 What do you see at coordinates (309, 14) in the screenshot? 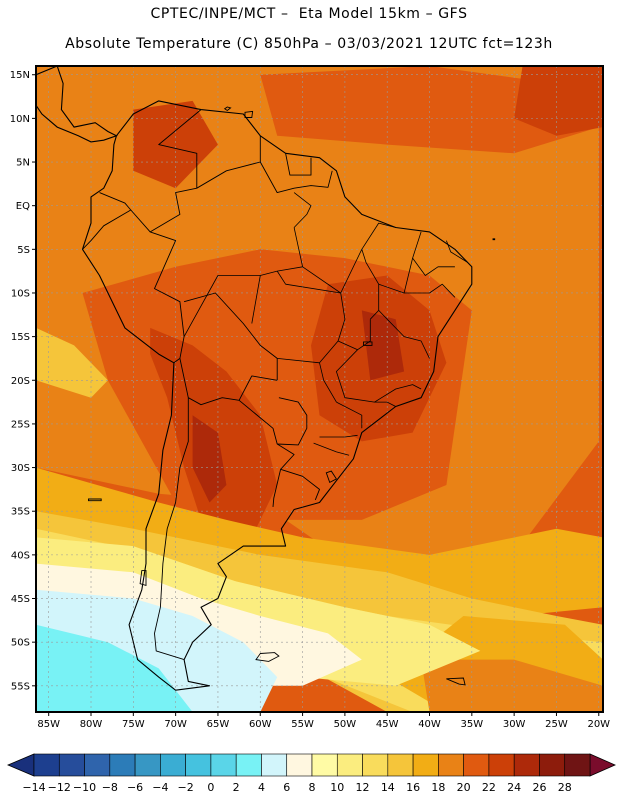
I see `map-title-line-1: CPTEC/INPE/MCT – Eta Model 15km – GFS` at bounding box center [309, 14].